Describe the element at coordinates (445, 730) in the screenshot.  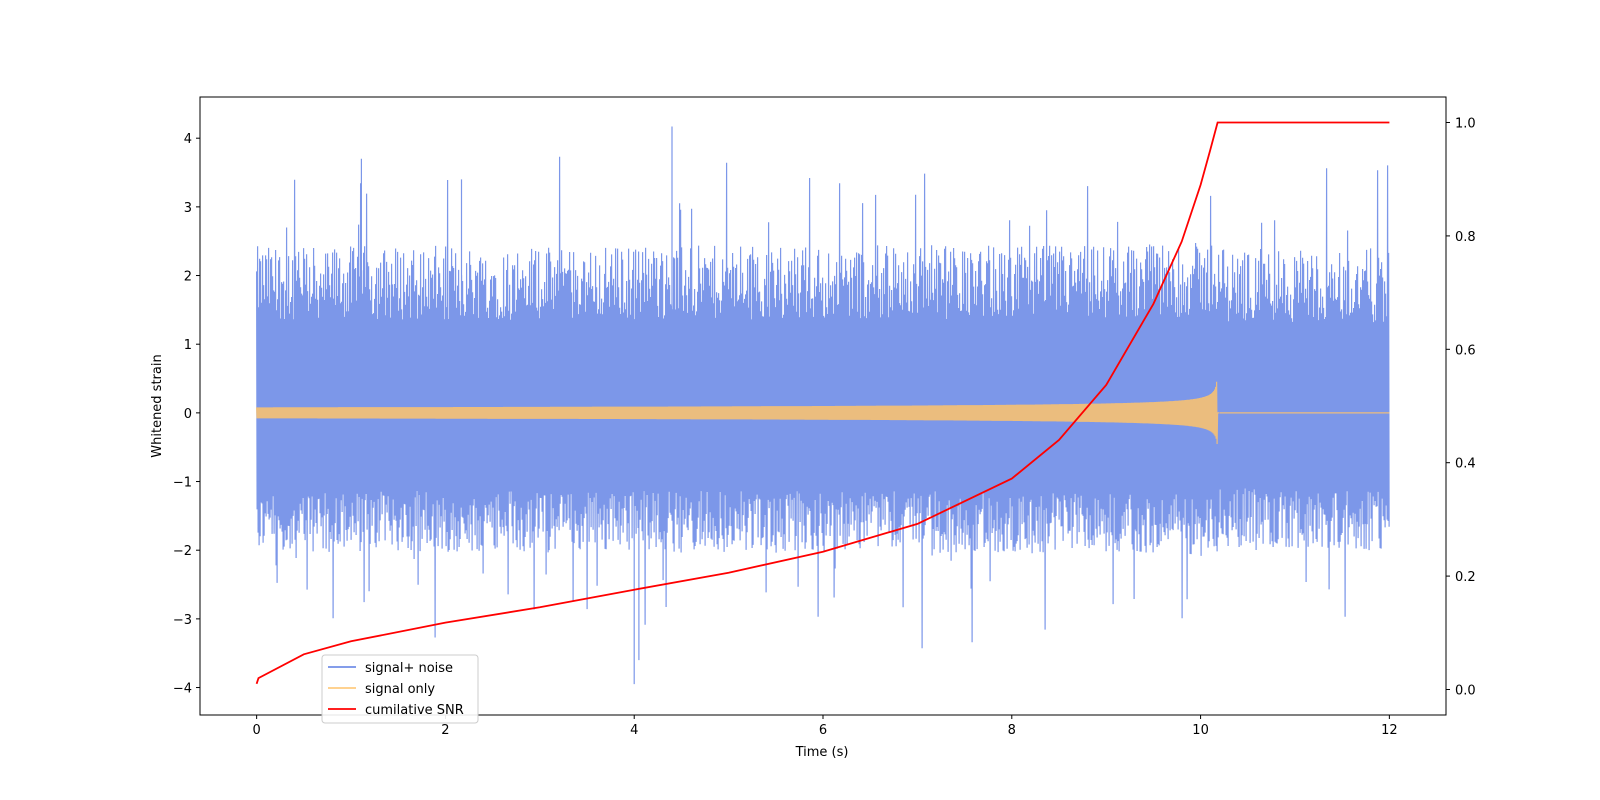
I see `x-tick-label: 2` at that location.